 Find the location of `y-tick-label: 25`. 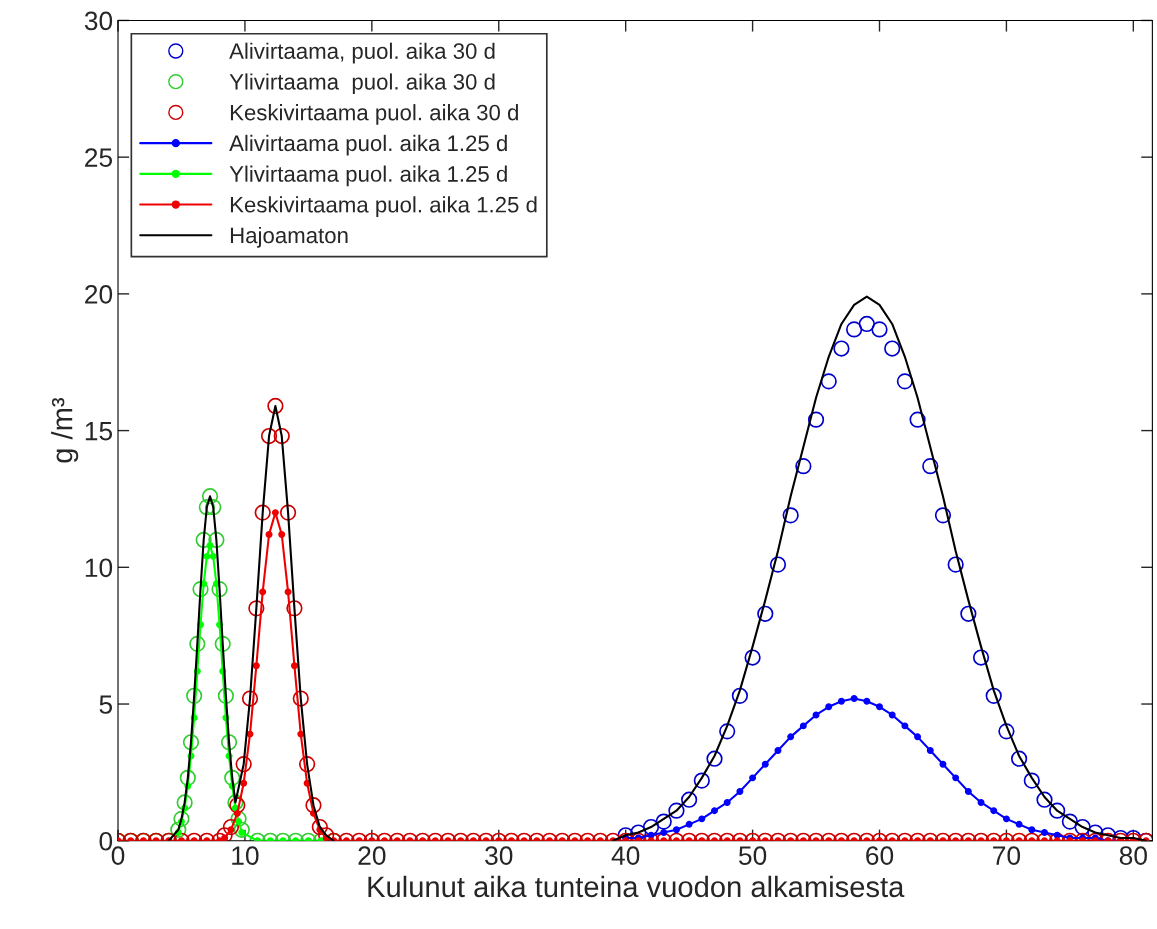

y-tick-label: 25 is located at coordinates (99, 157).